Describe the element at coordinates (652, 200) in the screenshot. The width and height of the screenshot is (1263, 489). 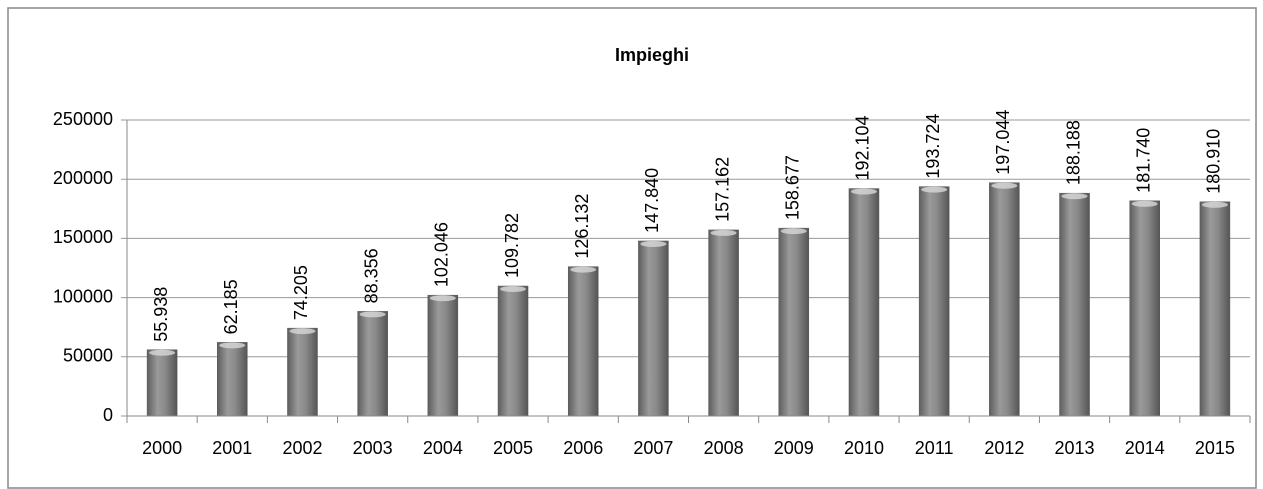
I see `value-label: 147.840` at that location.